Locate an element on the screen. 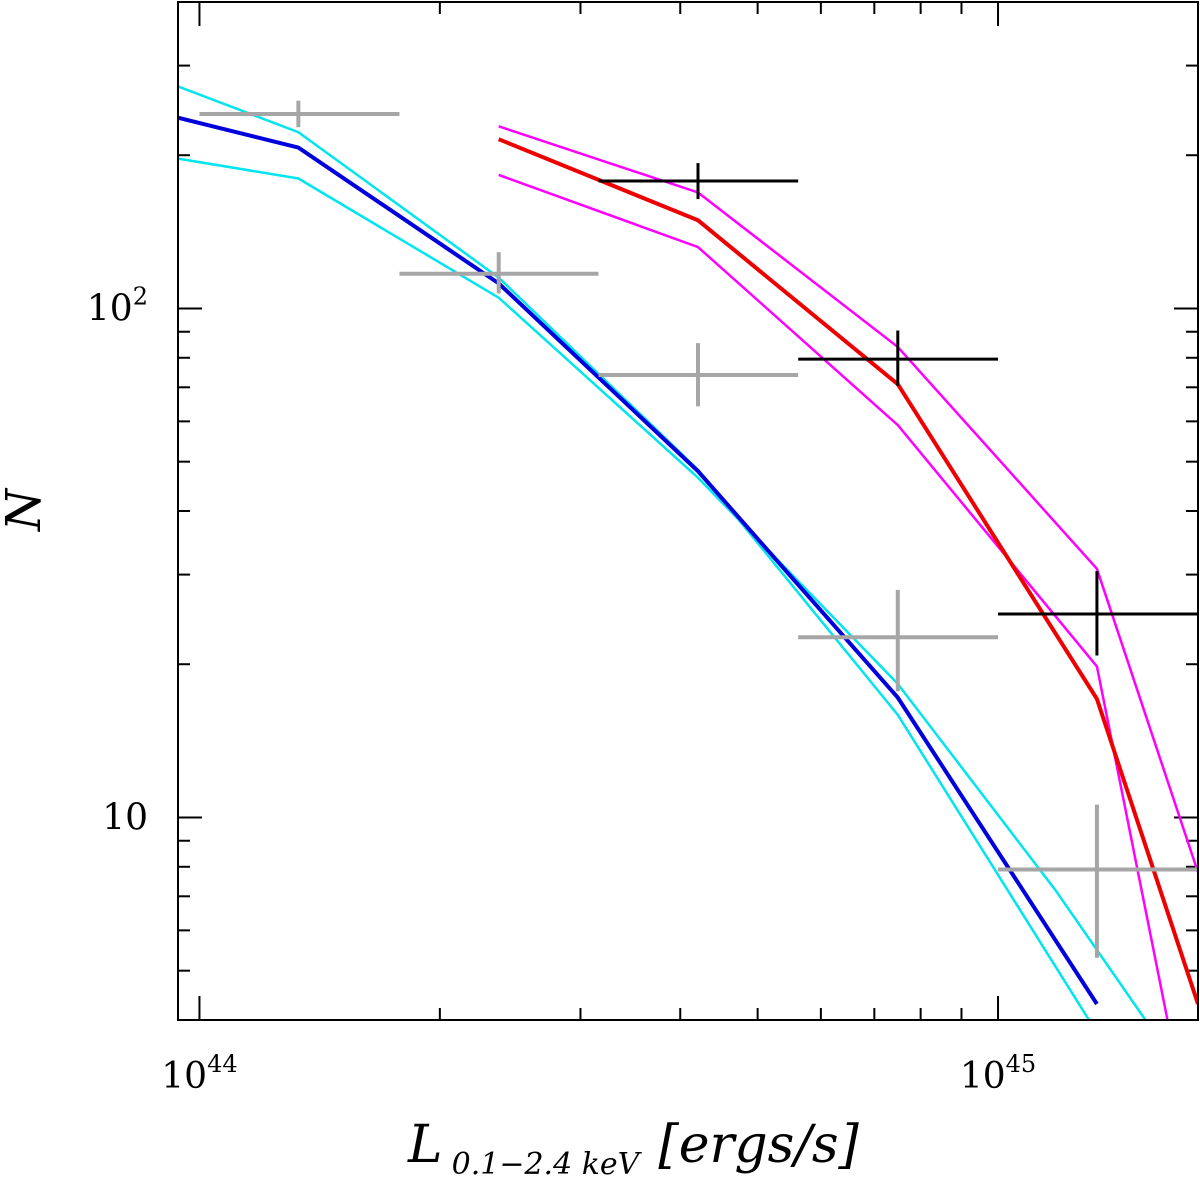 The width and height of the screenshot is (1200, 1180). x-axis-title-units: [ergs/s] is located at coordinates (758, 1145).